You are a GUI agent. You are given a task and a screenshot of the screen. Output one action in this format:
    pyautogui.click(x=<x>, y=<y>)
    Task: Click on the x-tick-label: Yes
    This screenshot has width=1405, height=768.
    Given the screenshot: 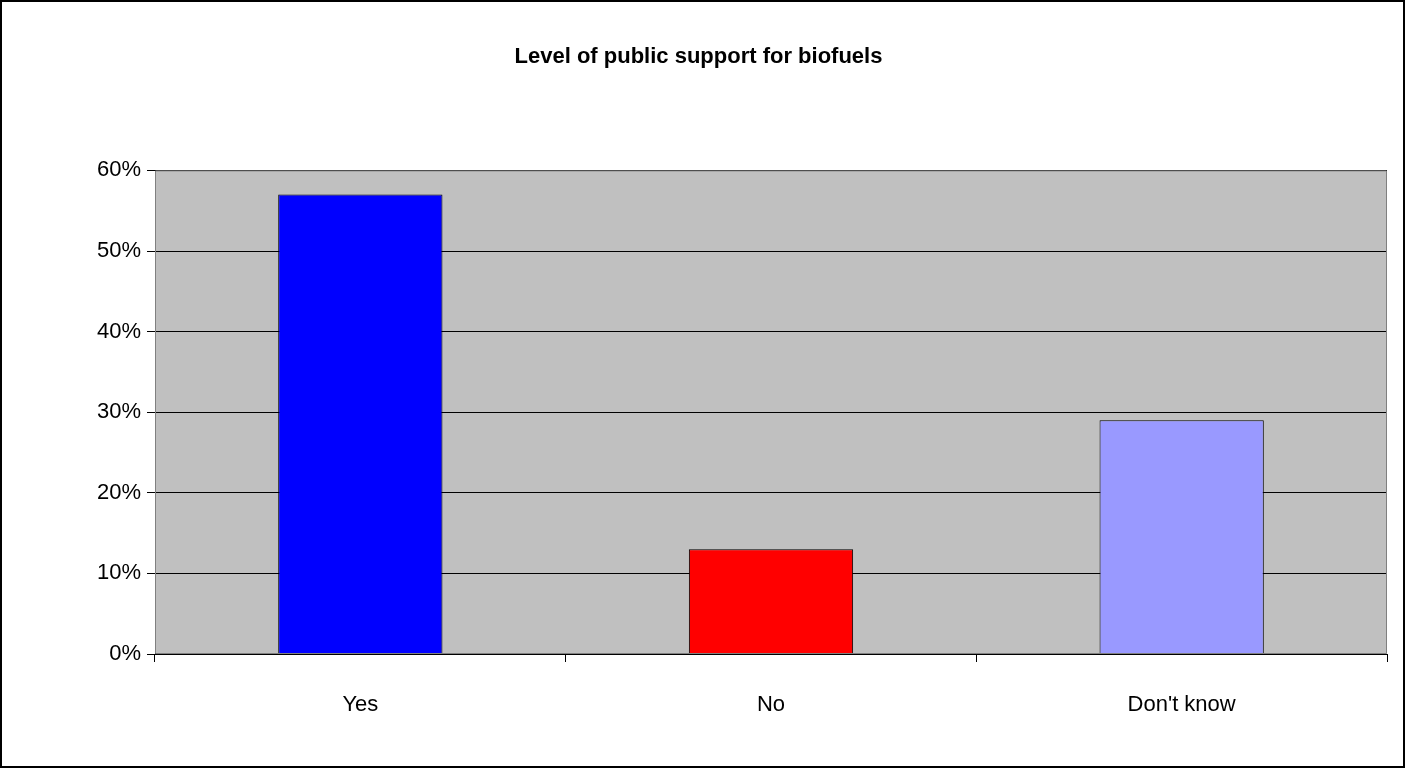 What is the action you would take?
    pyautogui.click(x=360, y=704)
    